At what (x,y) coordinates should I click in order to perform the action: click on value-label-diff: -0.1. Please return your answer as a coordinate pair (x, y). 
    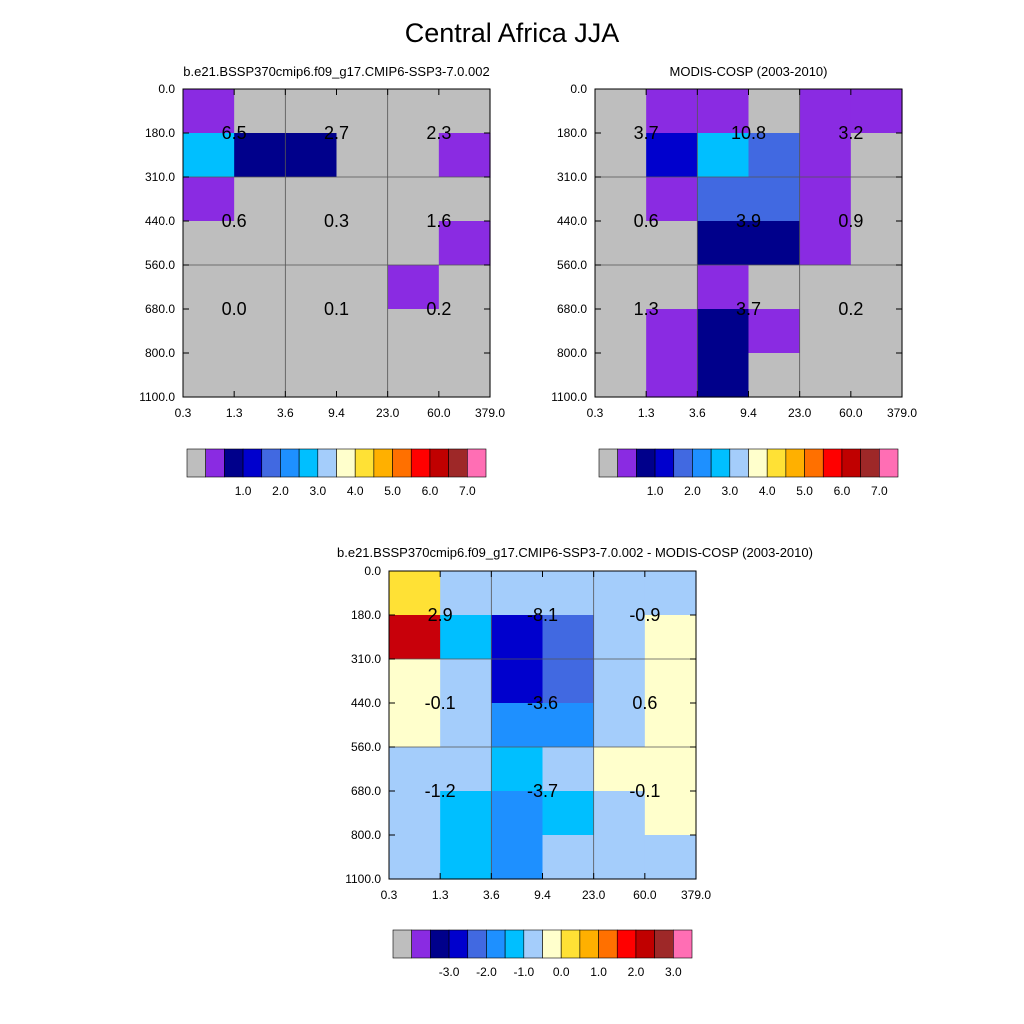
    Looking at the image, I should click on (644, 791).